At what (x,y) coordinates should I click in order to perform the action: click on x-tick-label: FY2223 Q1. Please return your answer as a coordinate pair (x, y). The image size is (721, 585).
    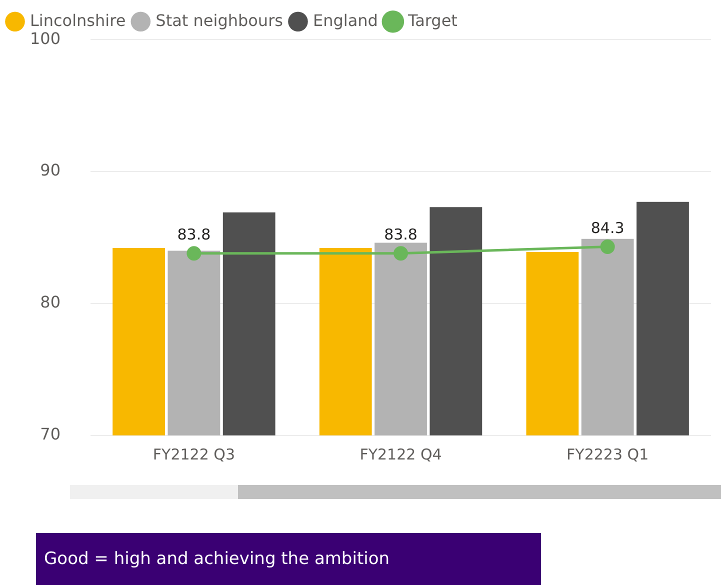
    Looking at the image, I should click on (607, 454).